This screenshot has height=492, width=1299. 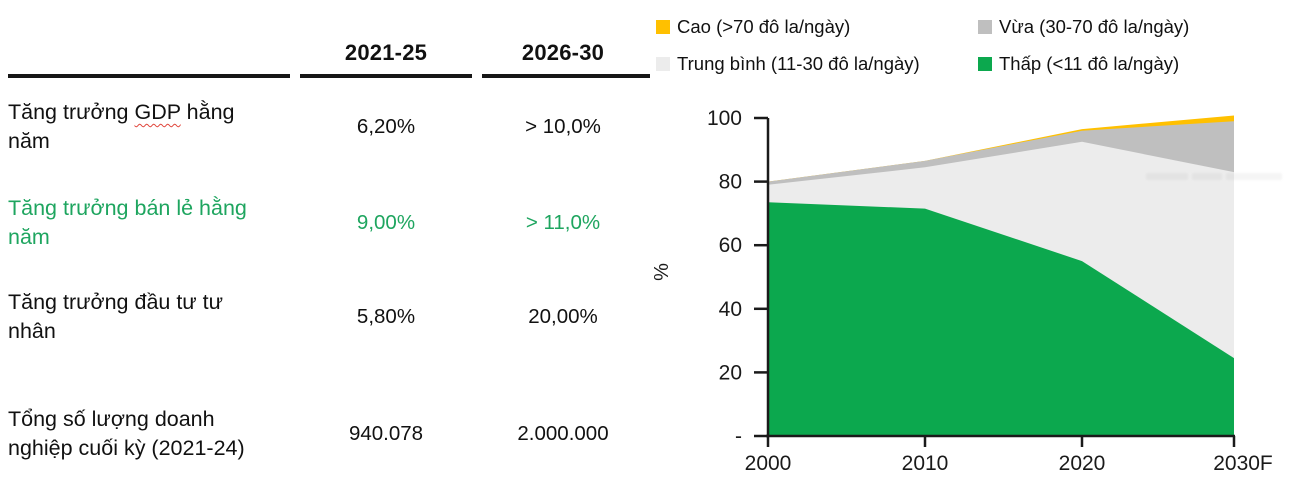 I want to click on row-label: Tăng trưởng GDP hằng năm, so click(x=152, y=127).